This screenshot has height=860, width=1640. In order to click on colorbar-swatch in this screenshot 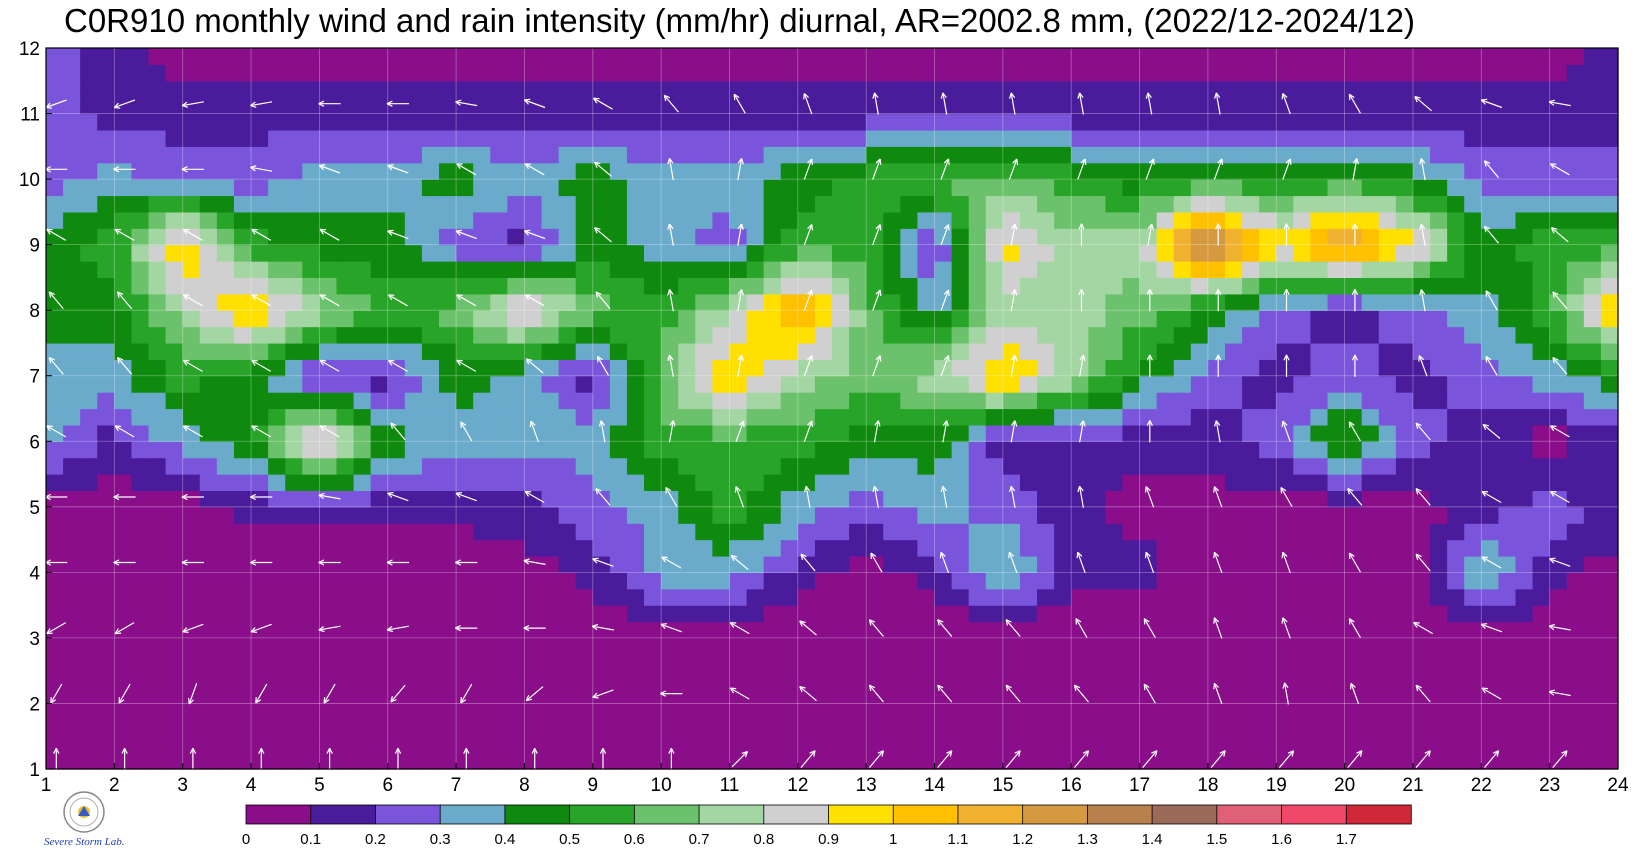, I will do `click(1314, 814)`.